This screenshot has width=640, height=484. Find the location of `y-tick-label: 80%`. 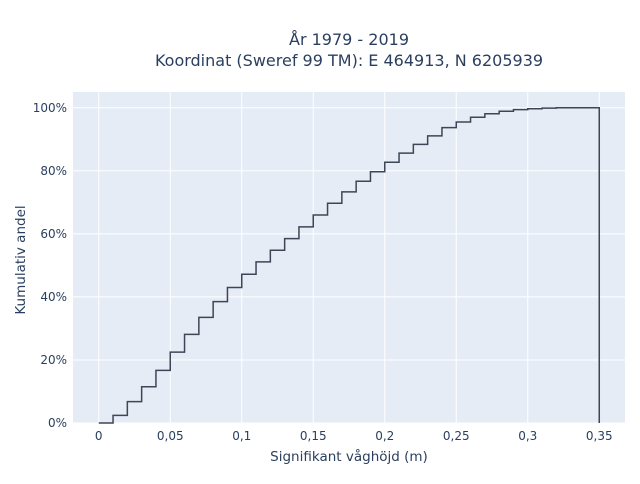

y-tick-label: 80% is located at coordinates (53, 171).